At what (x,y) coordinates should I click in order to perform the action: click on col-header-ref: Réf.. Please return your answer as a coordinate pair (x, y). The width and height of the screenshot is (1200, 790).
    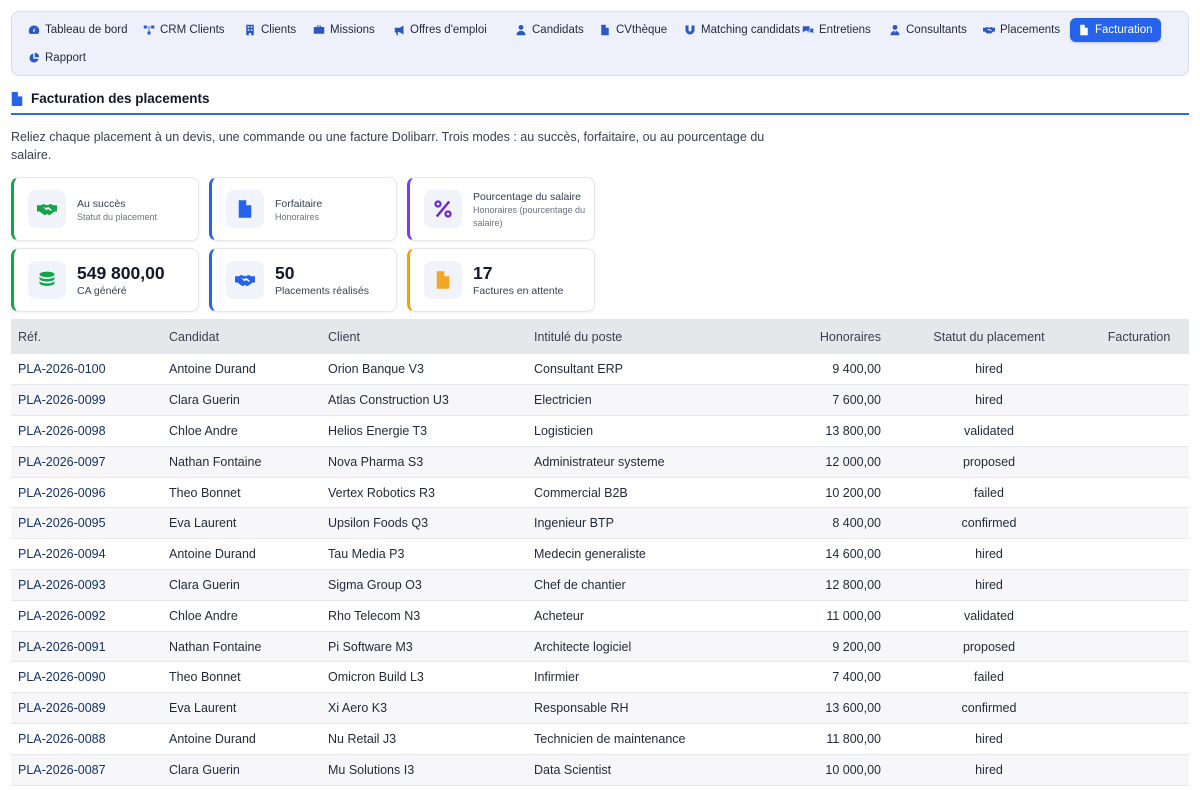
    Looking at the image, I should click on (29, 336).